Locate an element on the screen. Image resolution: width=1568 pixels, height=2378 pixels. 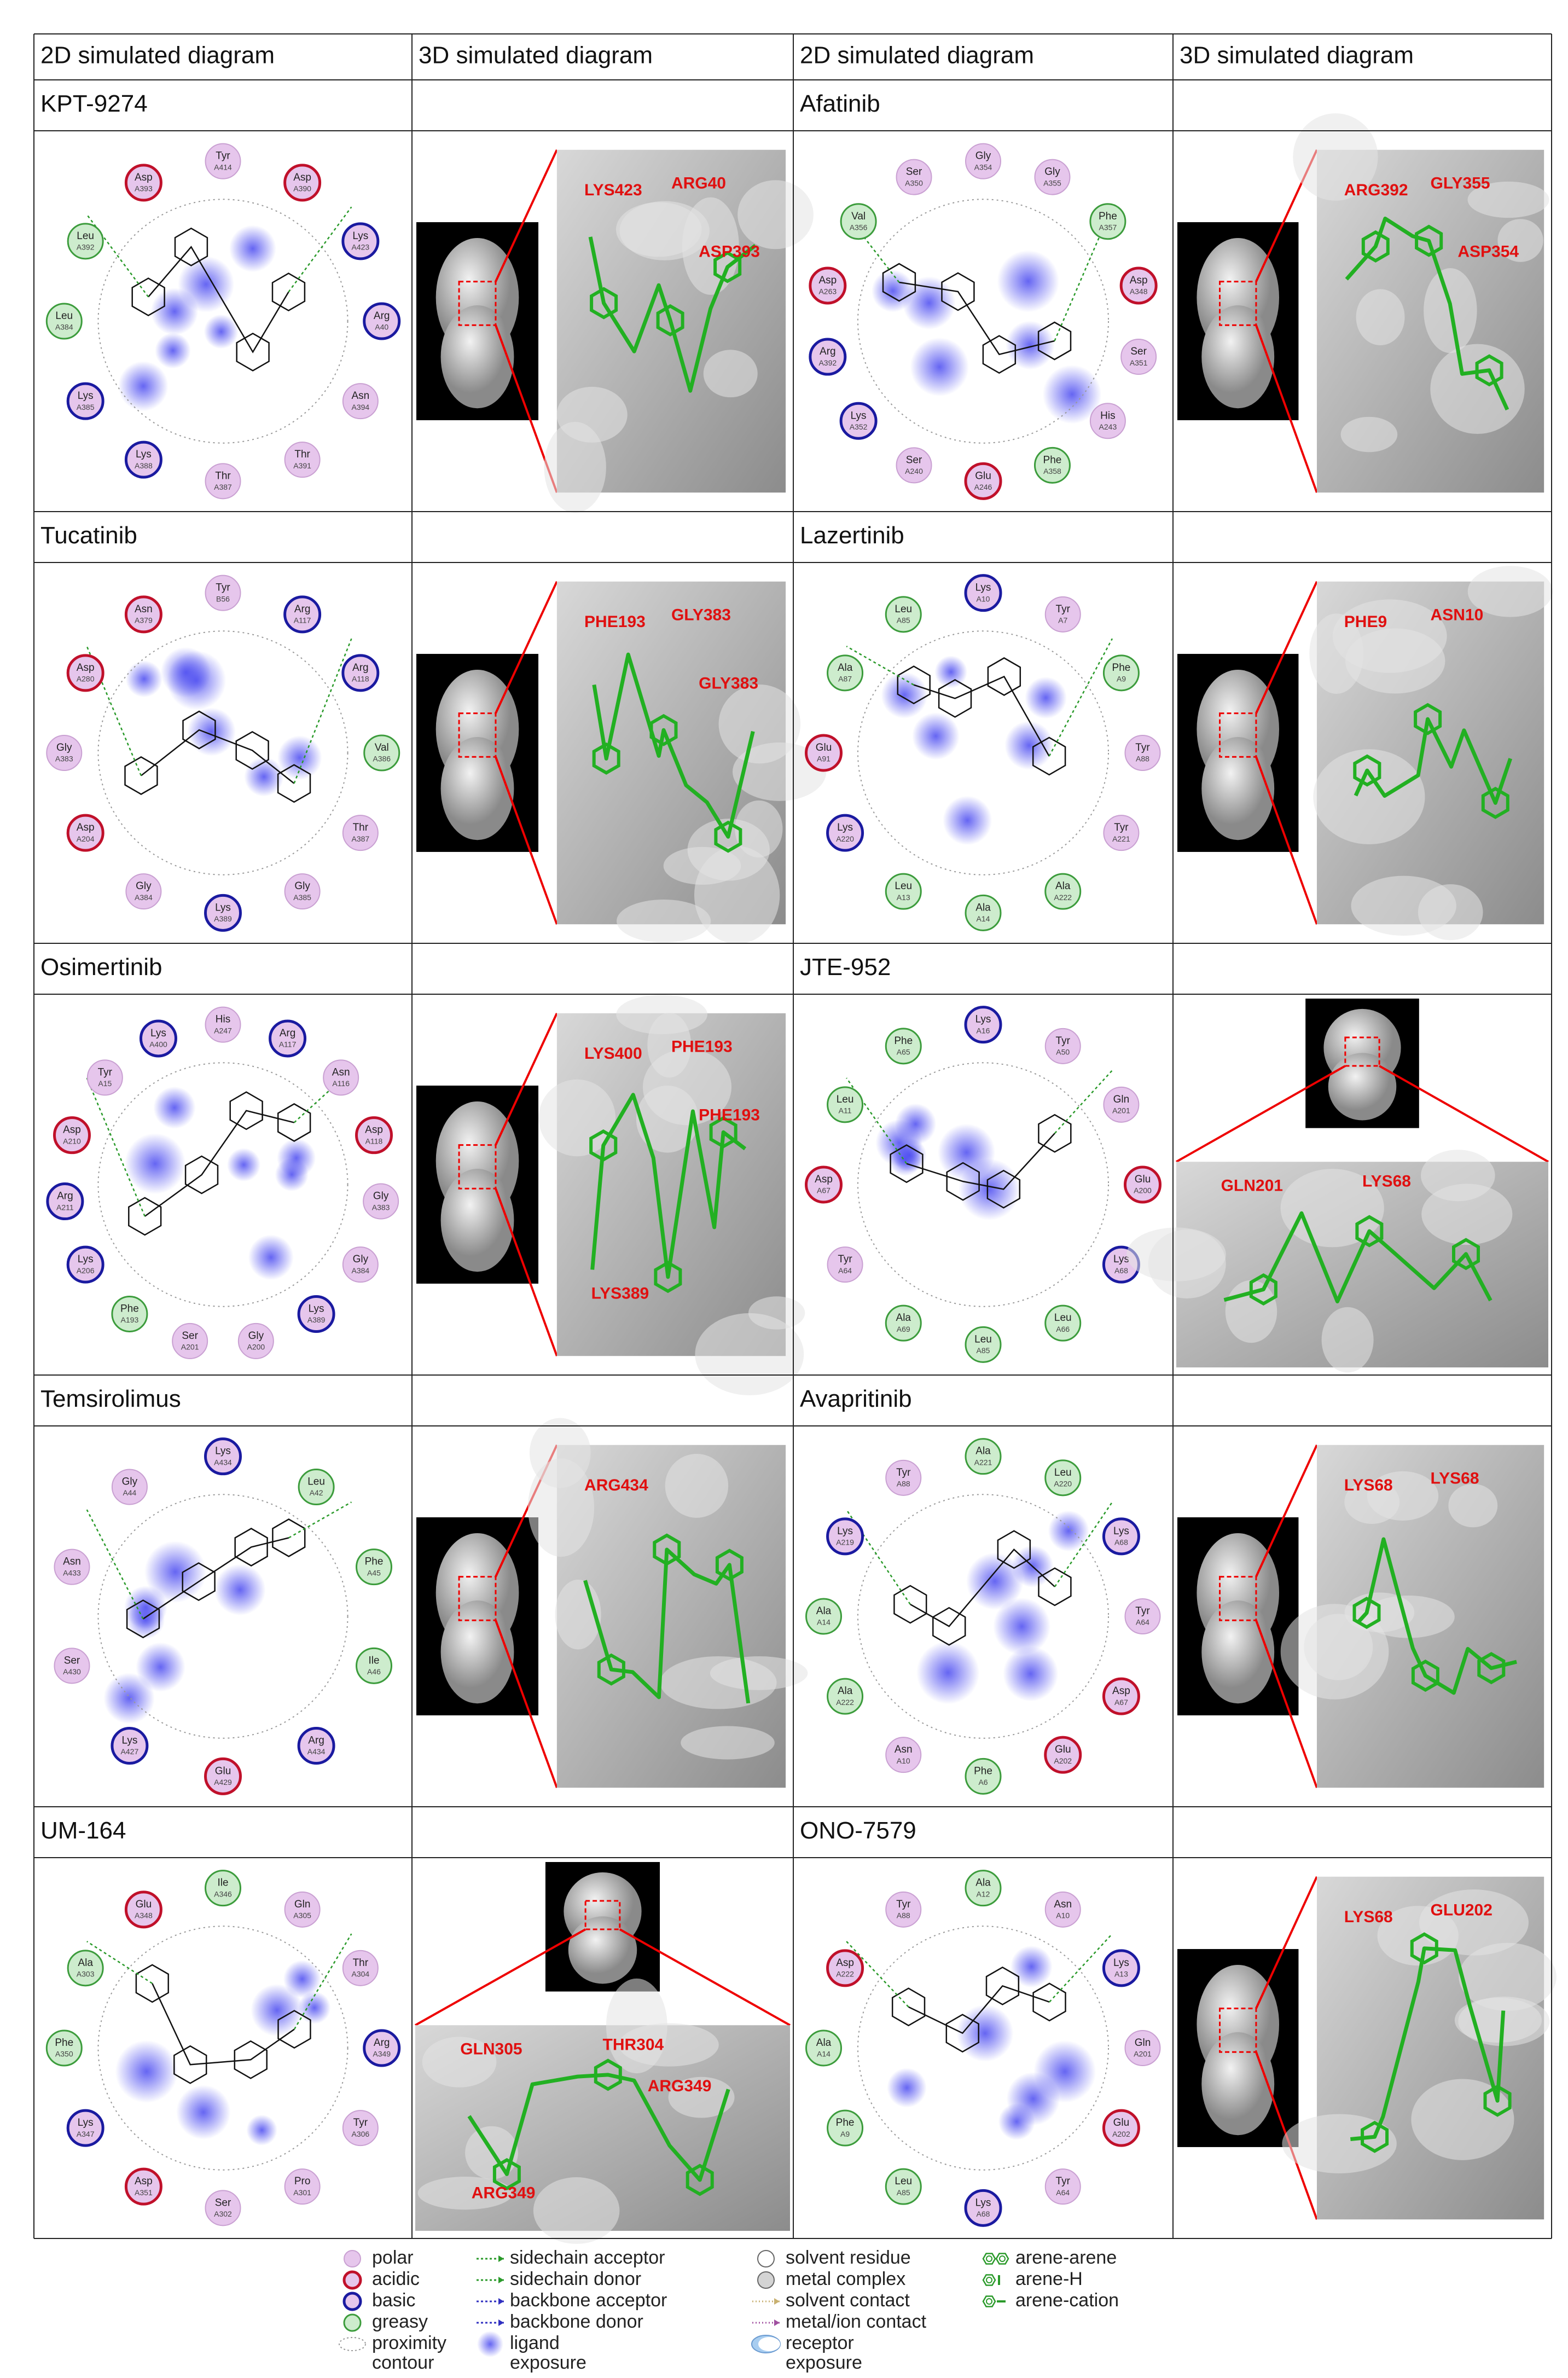
residue-id: A13 is located at coordinates (903, 898).